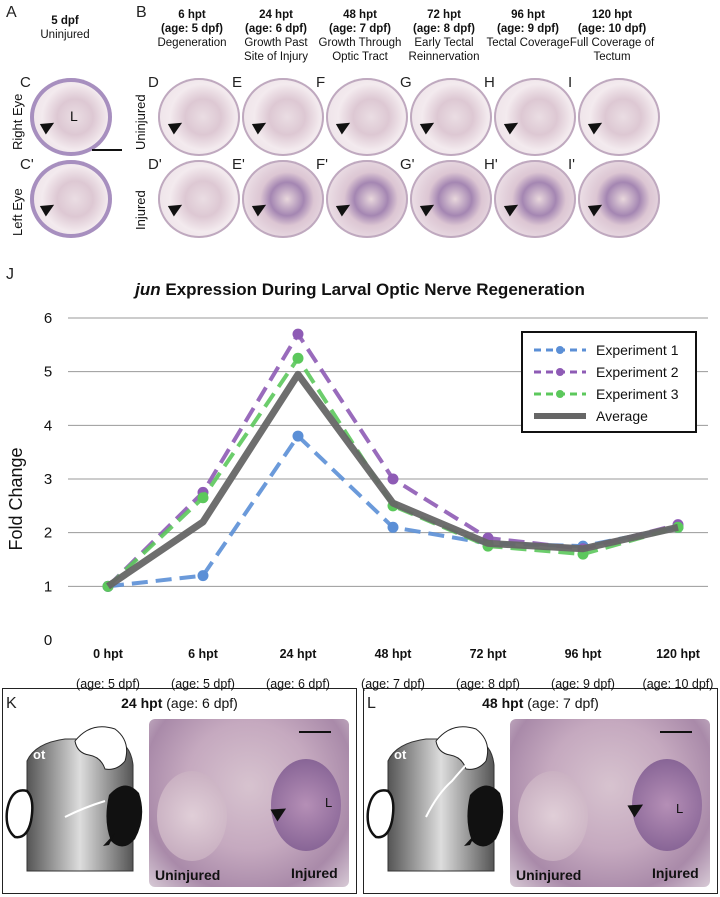  Describe the element at coordinates (622, 416) in the screenshot. I see `legend-label: Average` at that location.